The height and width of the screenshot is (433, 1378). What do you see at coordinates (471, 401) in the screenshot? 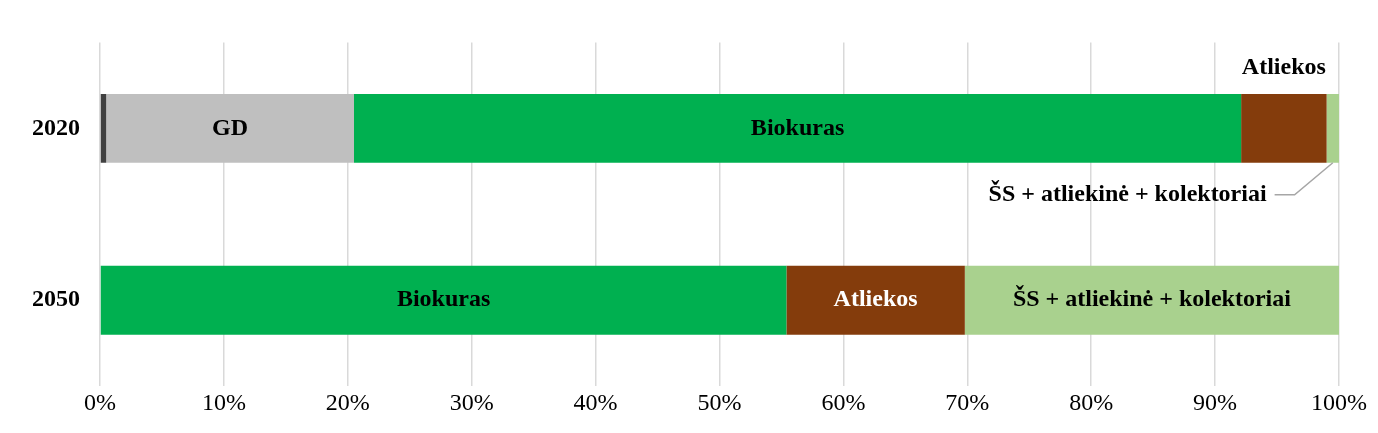
I see `x-tick-label: 30%` at bounding box center [471, 401].